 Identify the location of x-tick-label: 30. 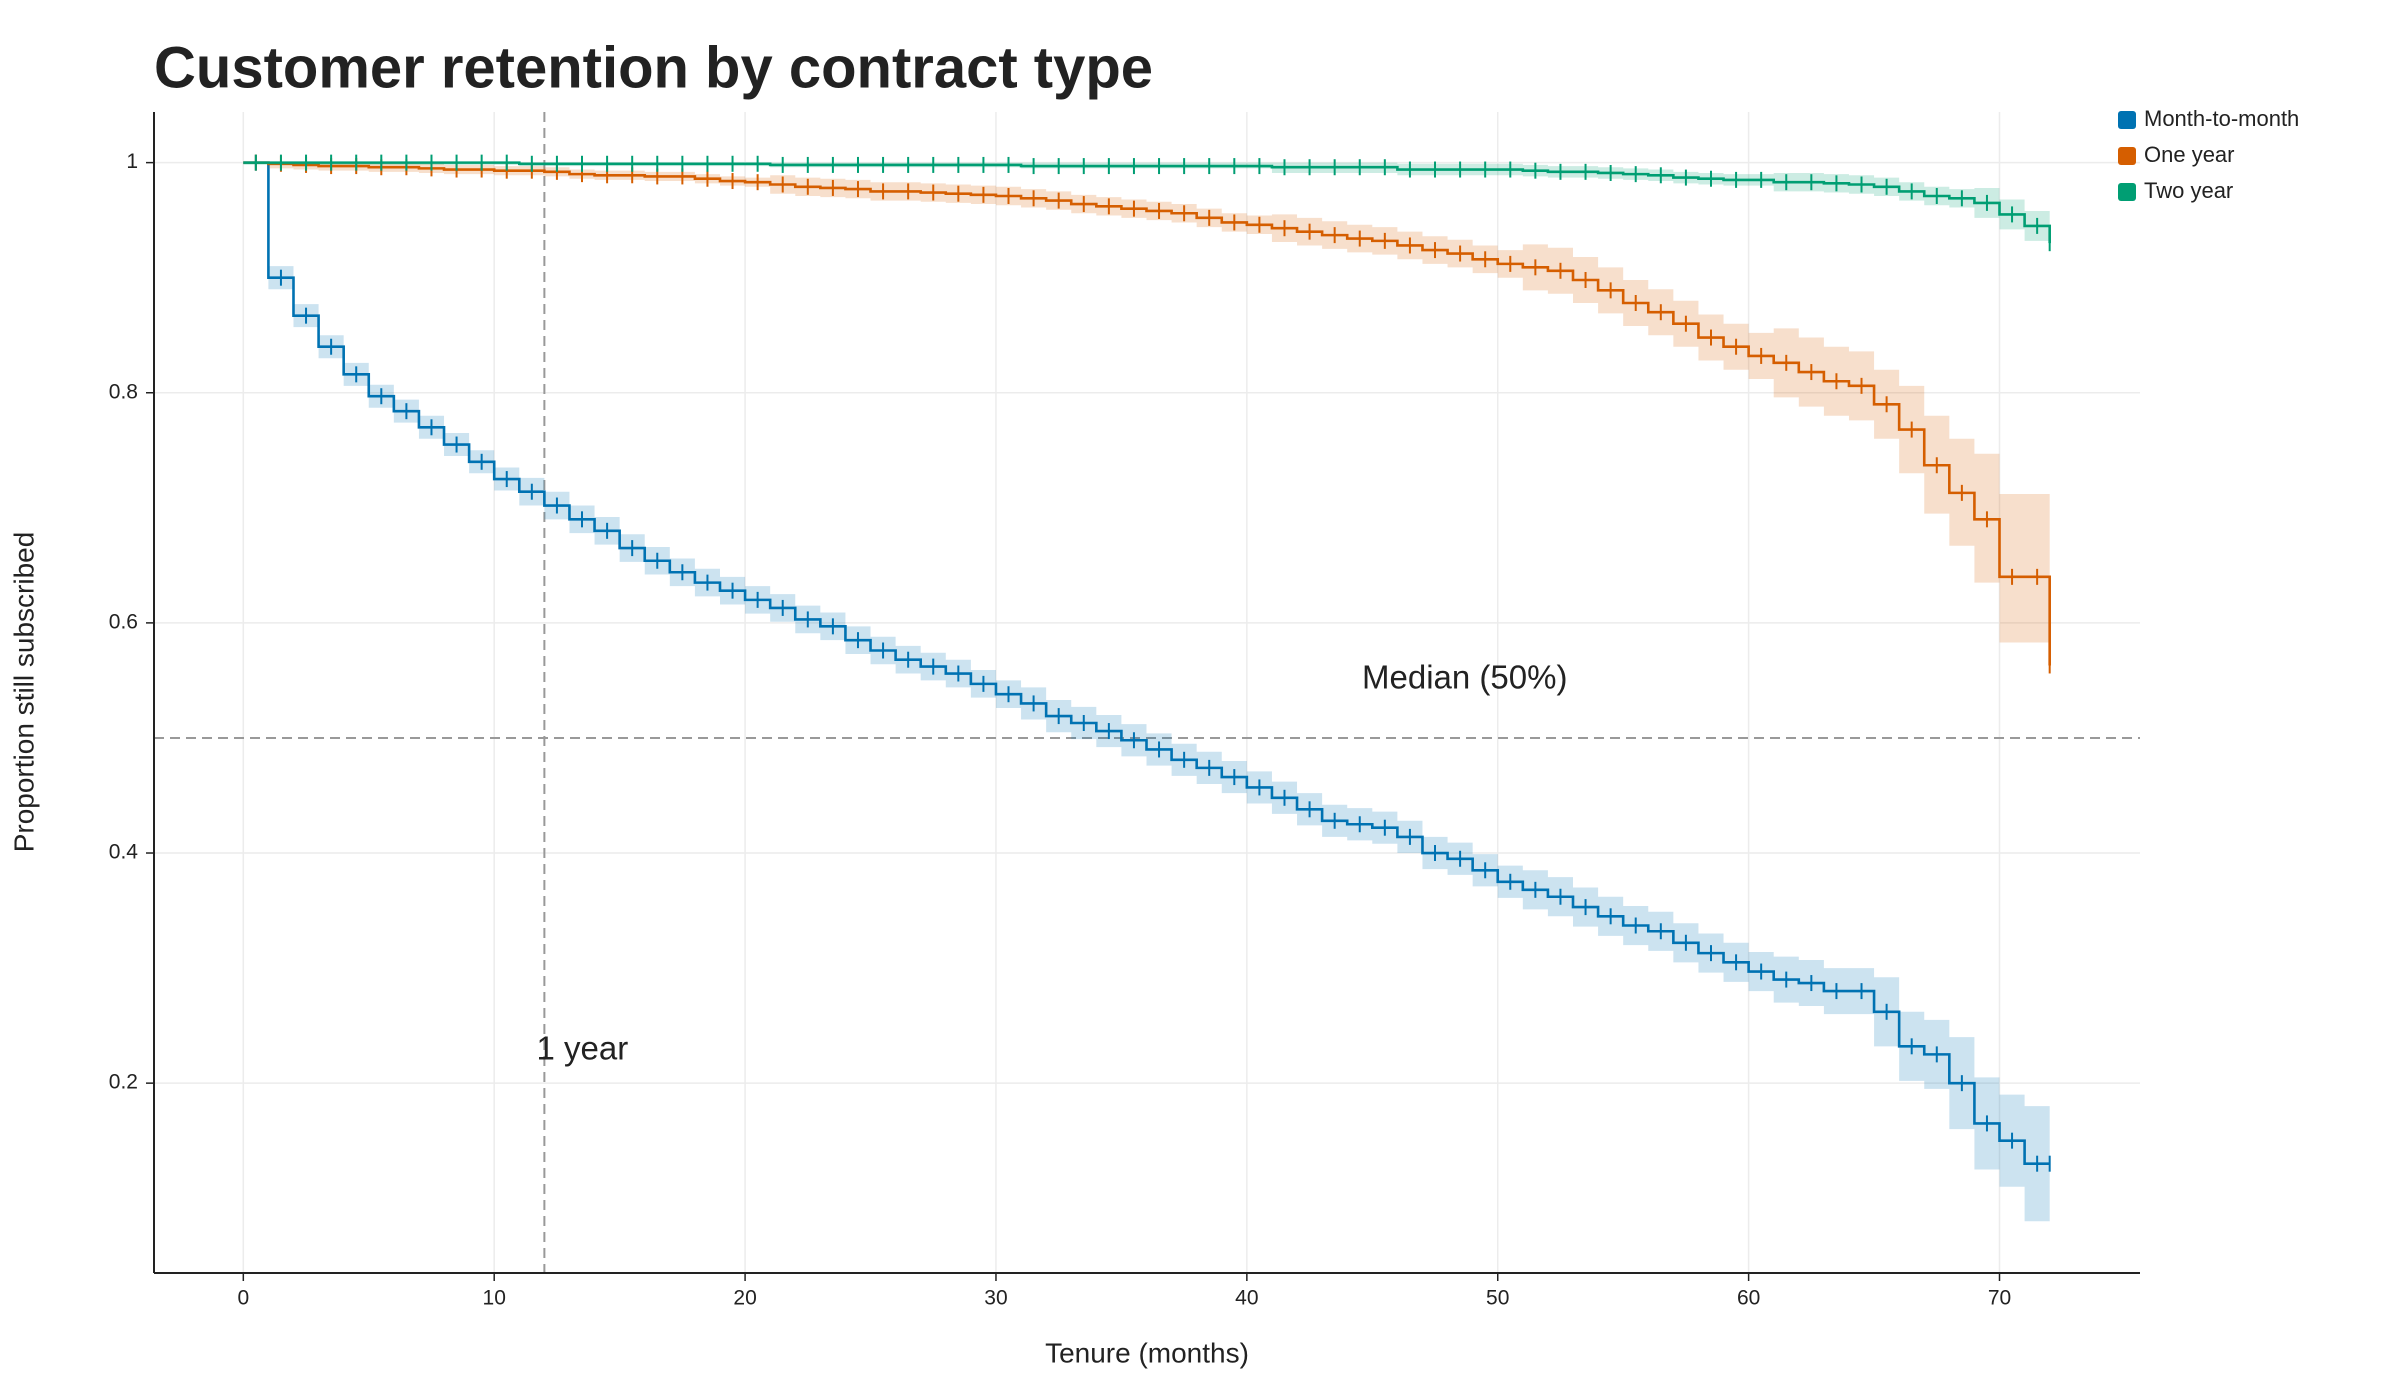
(995, 1298).